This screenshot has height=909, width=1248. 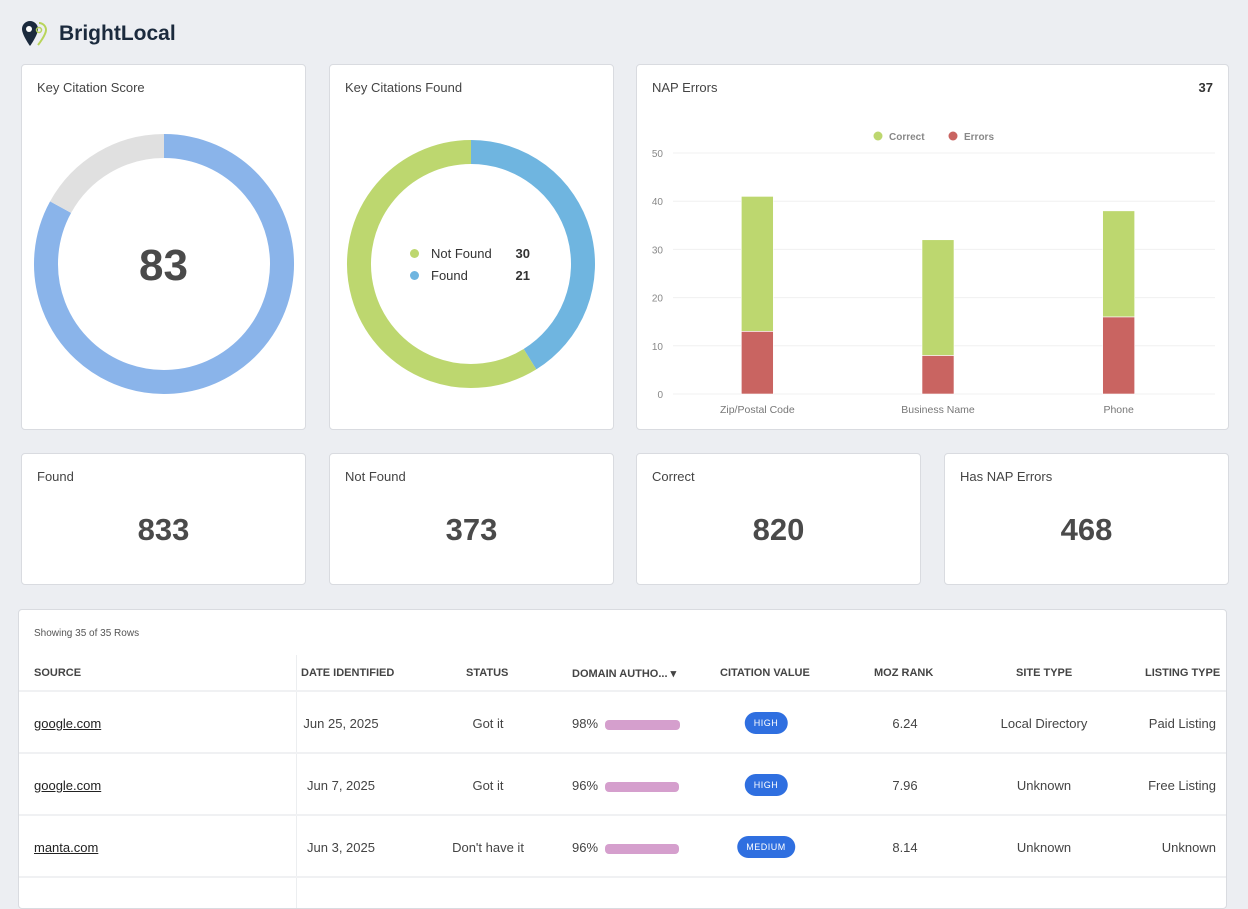 I want to click on score-arc, so click(x=164, y=264).